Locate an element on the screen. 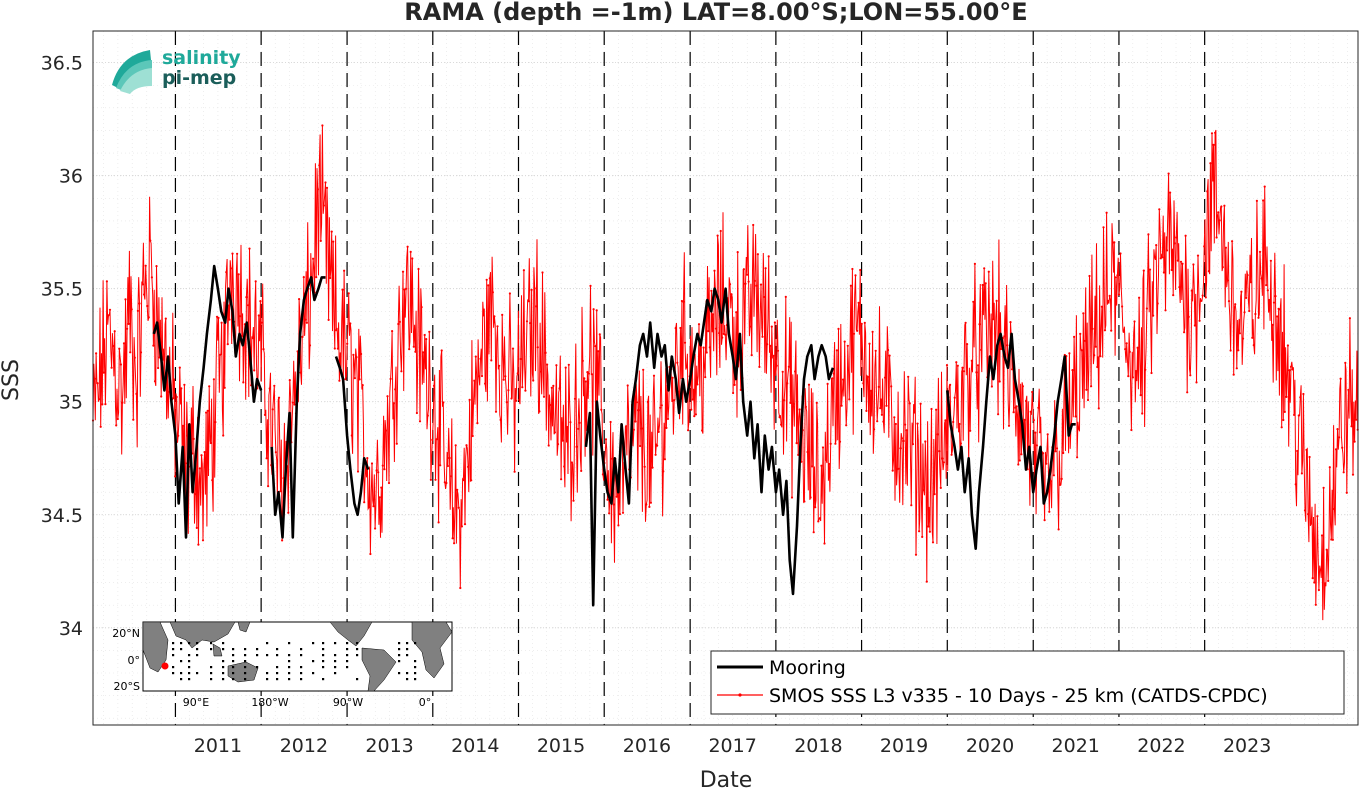  y-tick-label: 35.5 is located at coordinates (62, 290).